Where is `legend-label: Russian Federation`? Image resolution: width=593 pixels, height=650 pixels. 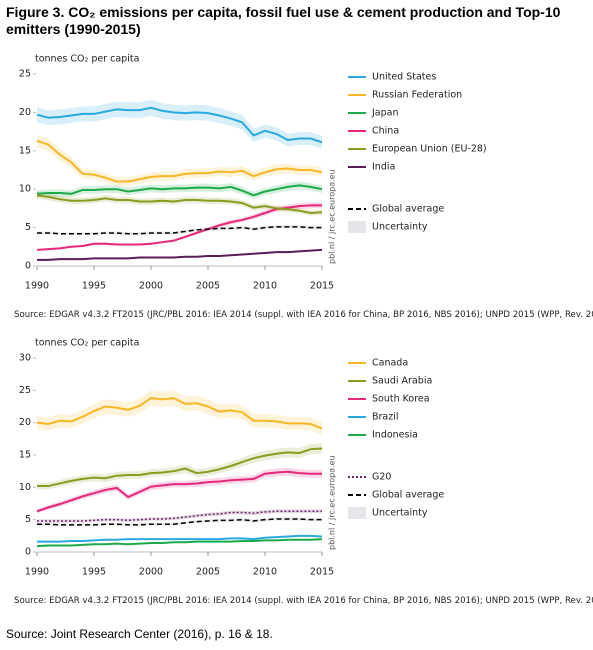
legend-label: Russian Federation is located at coordinates (417, 95).